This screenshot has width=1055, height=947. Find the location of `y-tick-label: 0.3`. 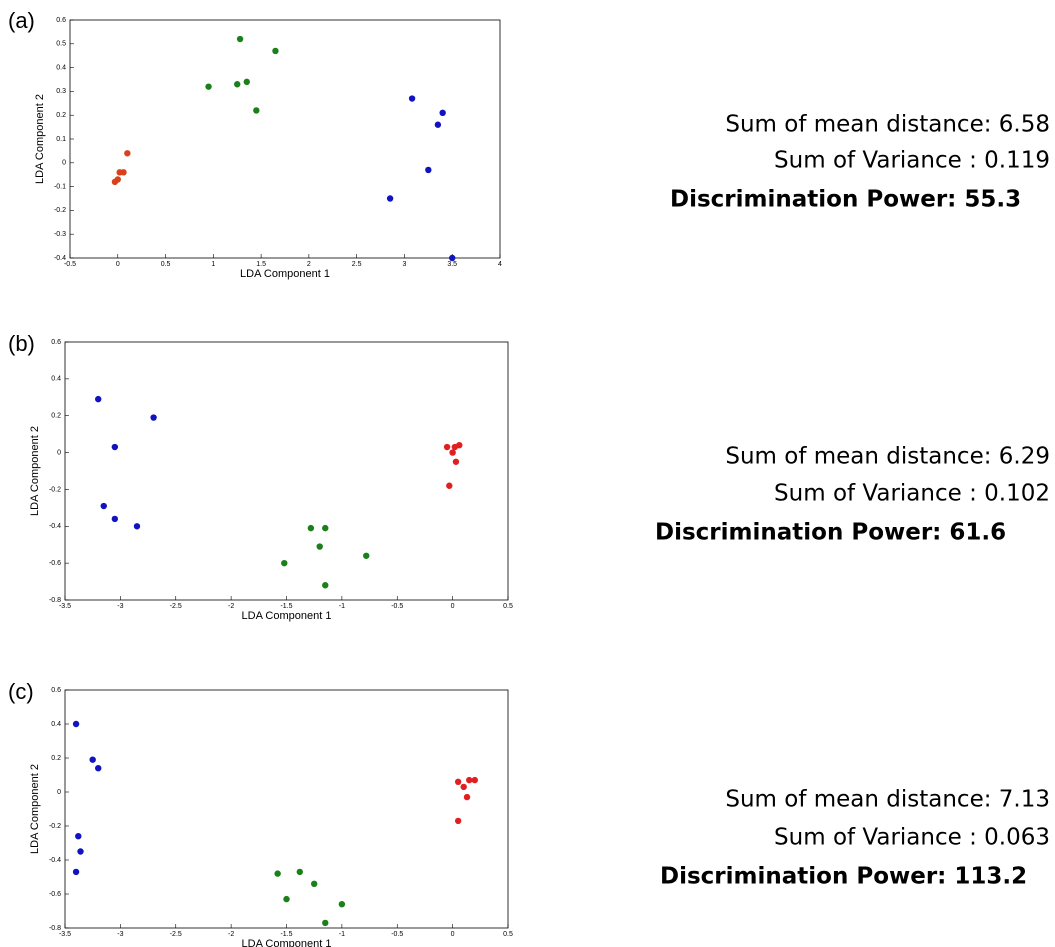

y-tick-label: 0.3 is located at coordinates (61, 91).